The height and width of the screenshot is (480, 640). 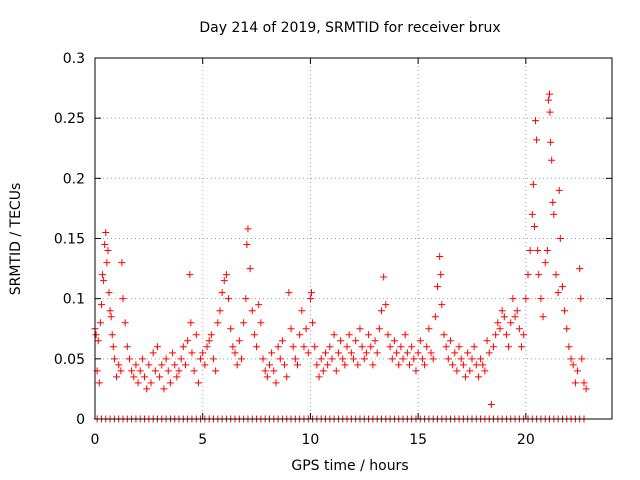 What do you see at coordinates (349, 466) in the screenshot?
I see `x-axis-label: GPS time / hours` at bounding box center [349, 466].